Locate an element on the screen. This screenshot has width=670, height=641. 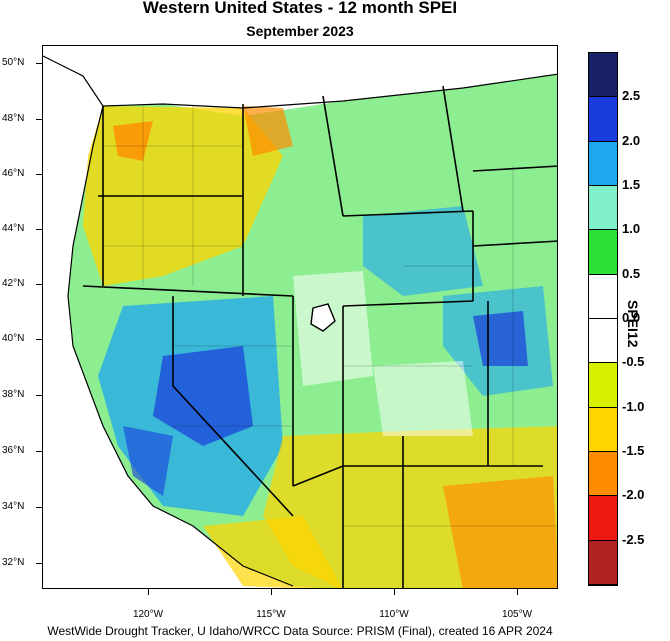
lon-label: 110°W is located at coordinates (394, 614).